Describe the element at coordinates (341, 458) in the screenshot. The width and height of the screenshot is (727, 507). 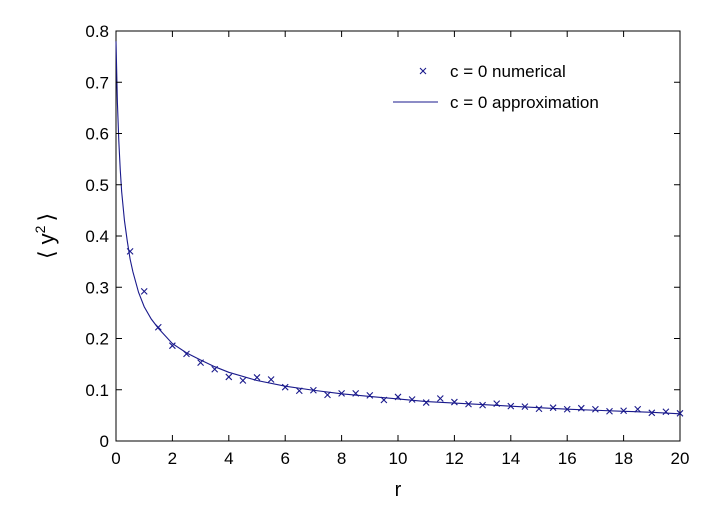
I see `x-tick-label: 8` at that location.